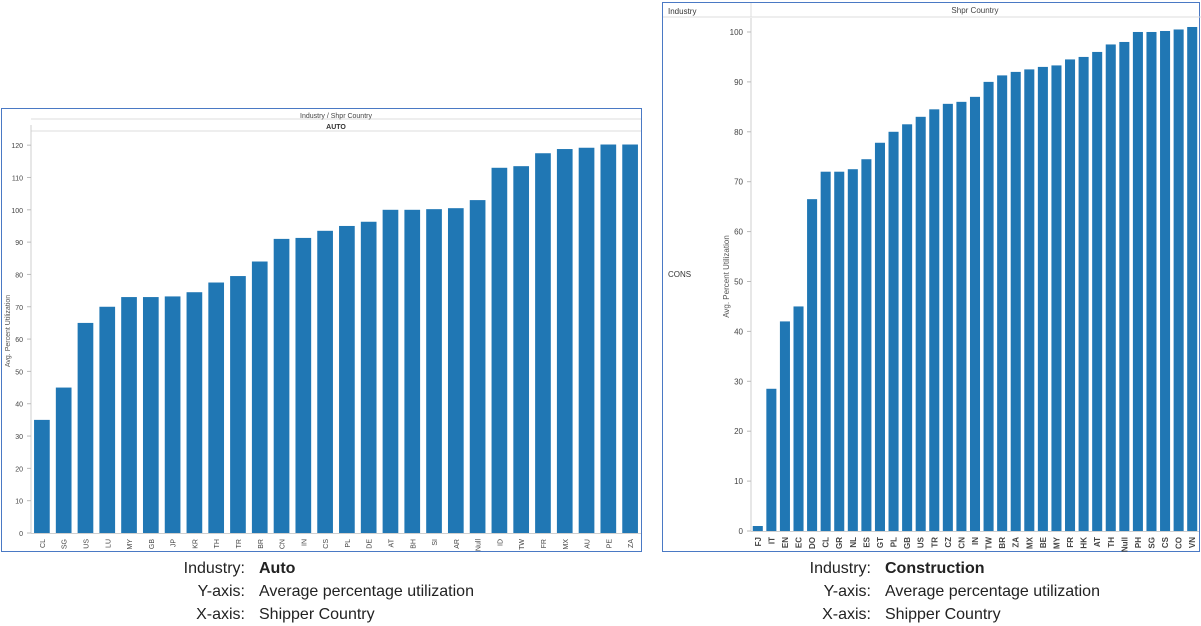 This screenshot has height=626, width=1201. What do you see at coordinates (17, 146) in the screenshot?
I see `y-tick-label: 120` at bounding box center [17, 146].